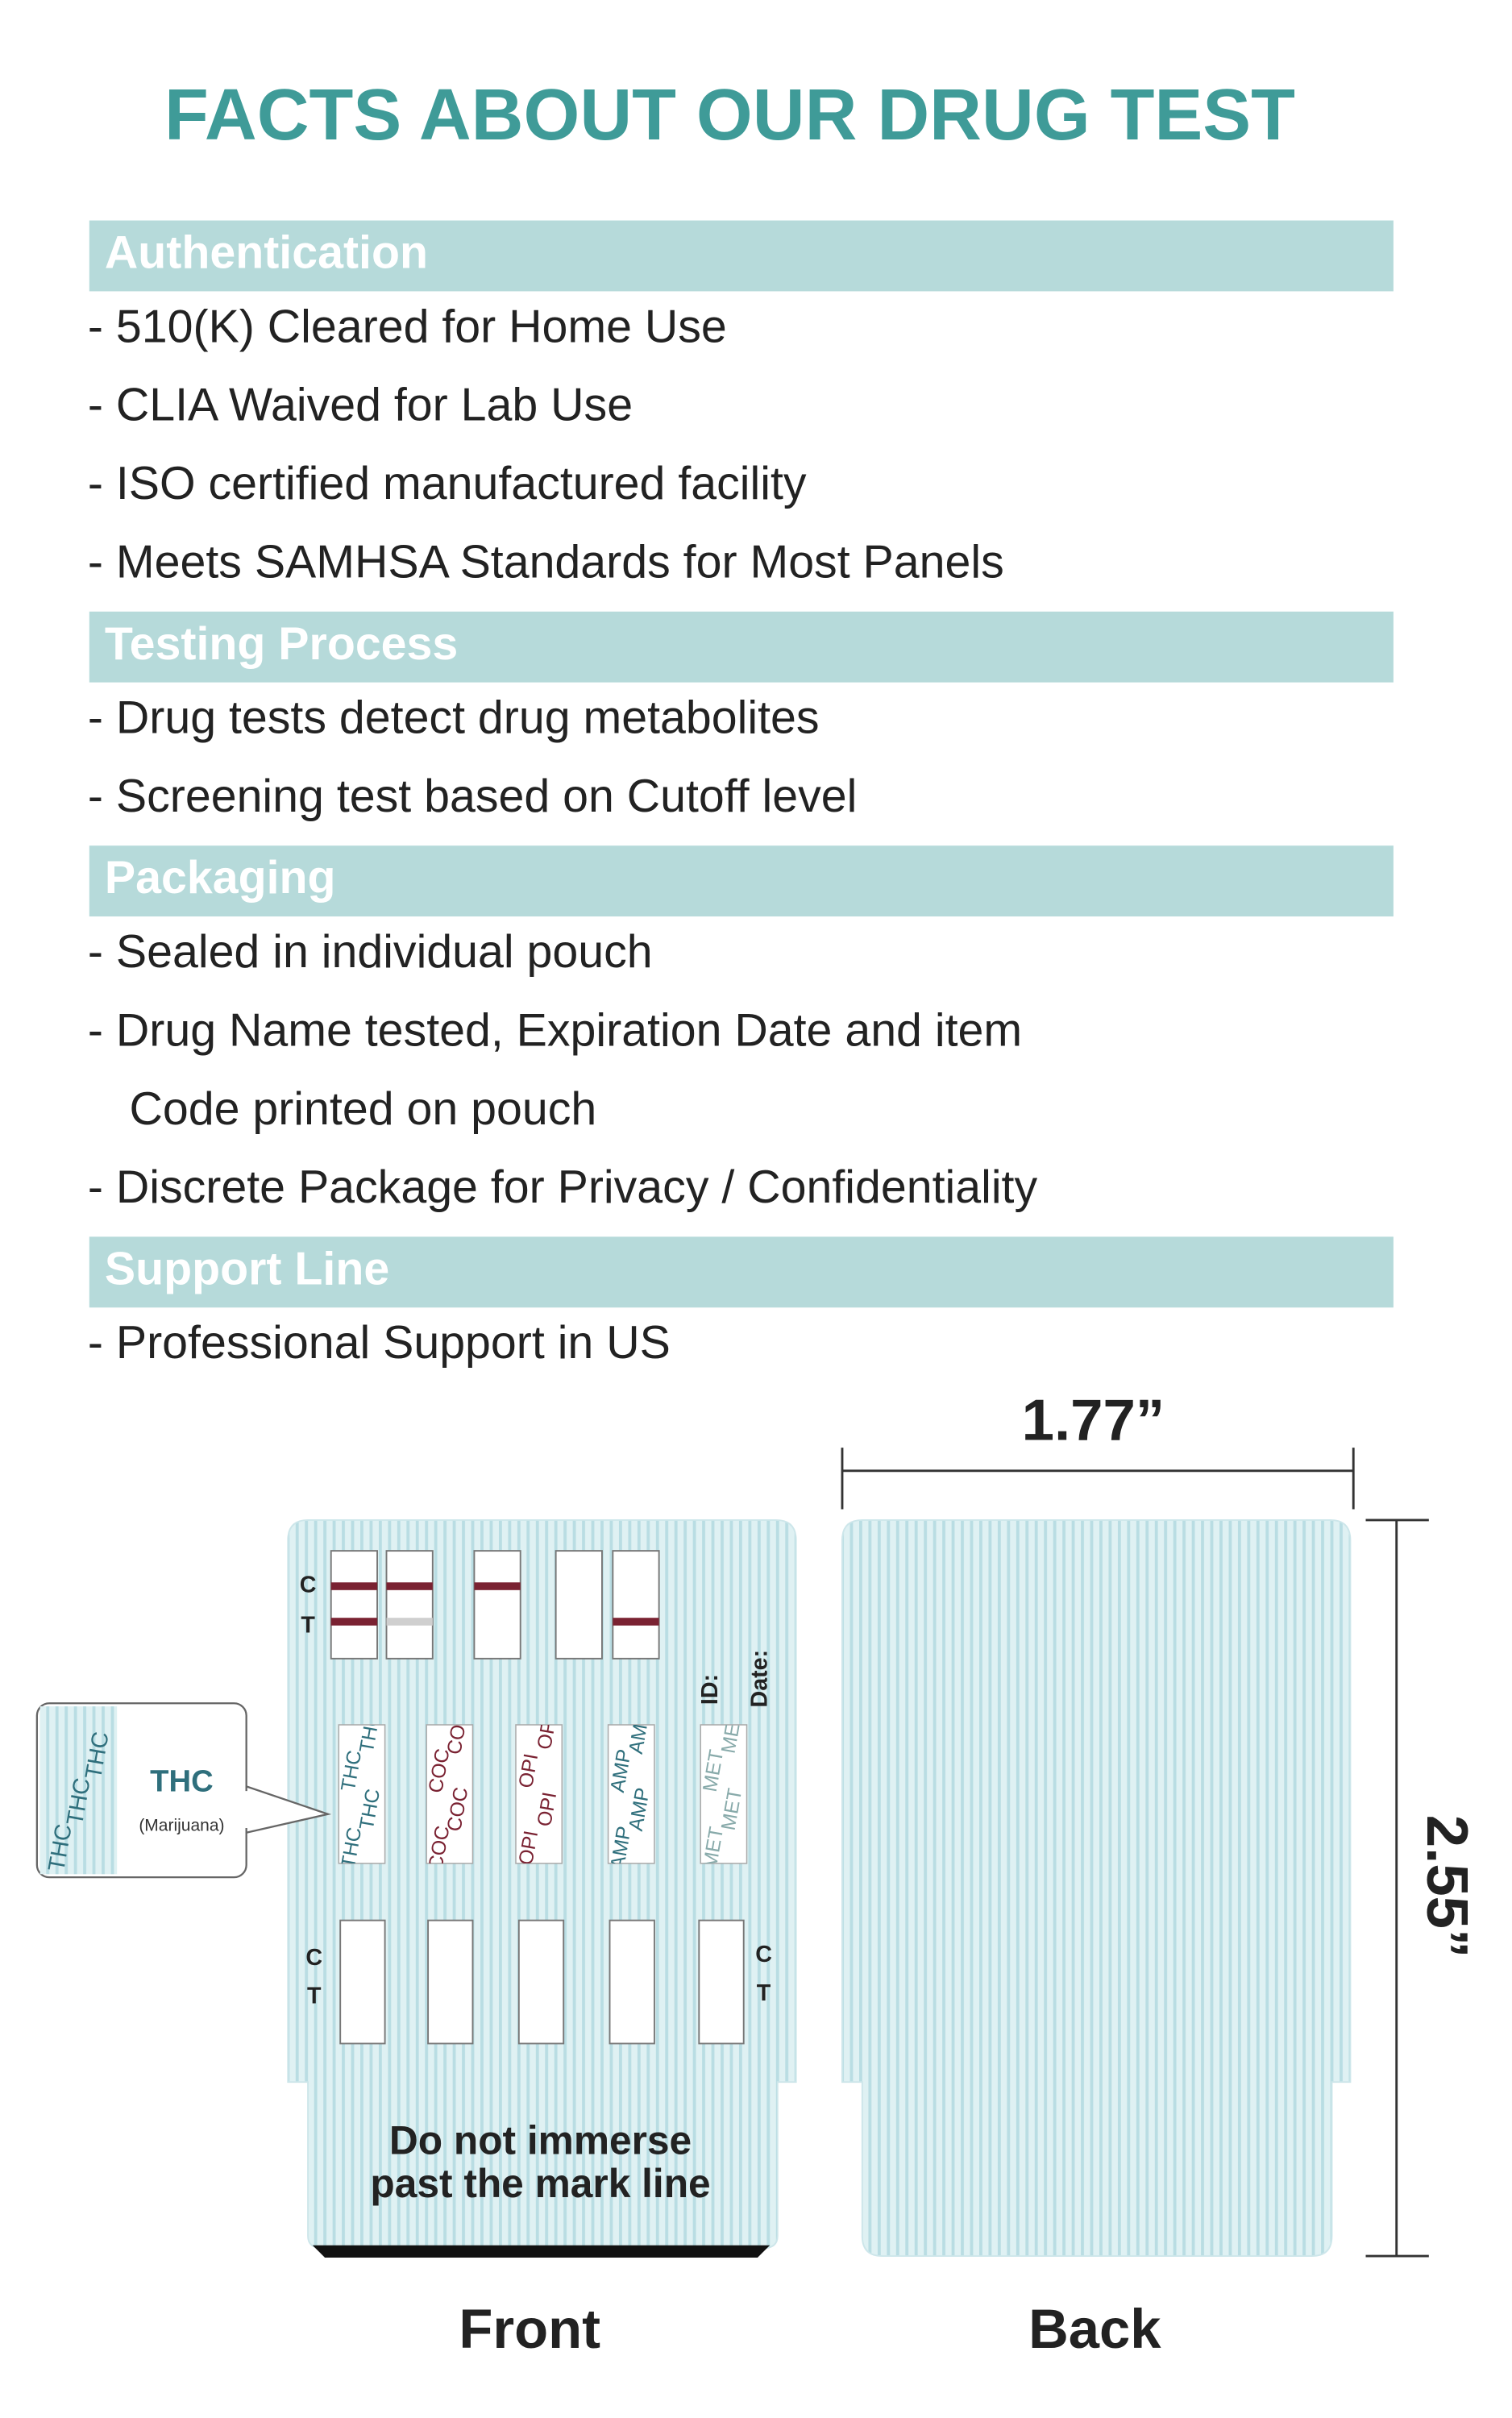 This screenshot has width=1512, height=2418. Describe the element at coordinates (181, 1826) in the screenshot. I see `callout-note: (Marijuana)` at that location.